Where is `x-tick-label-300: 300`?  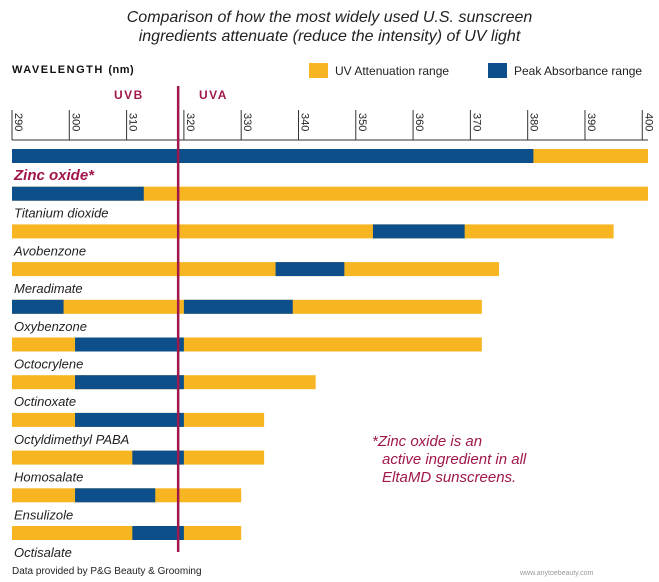
x-tick-label-300: 300 is located at coordinates (75, 122).